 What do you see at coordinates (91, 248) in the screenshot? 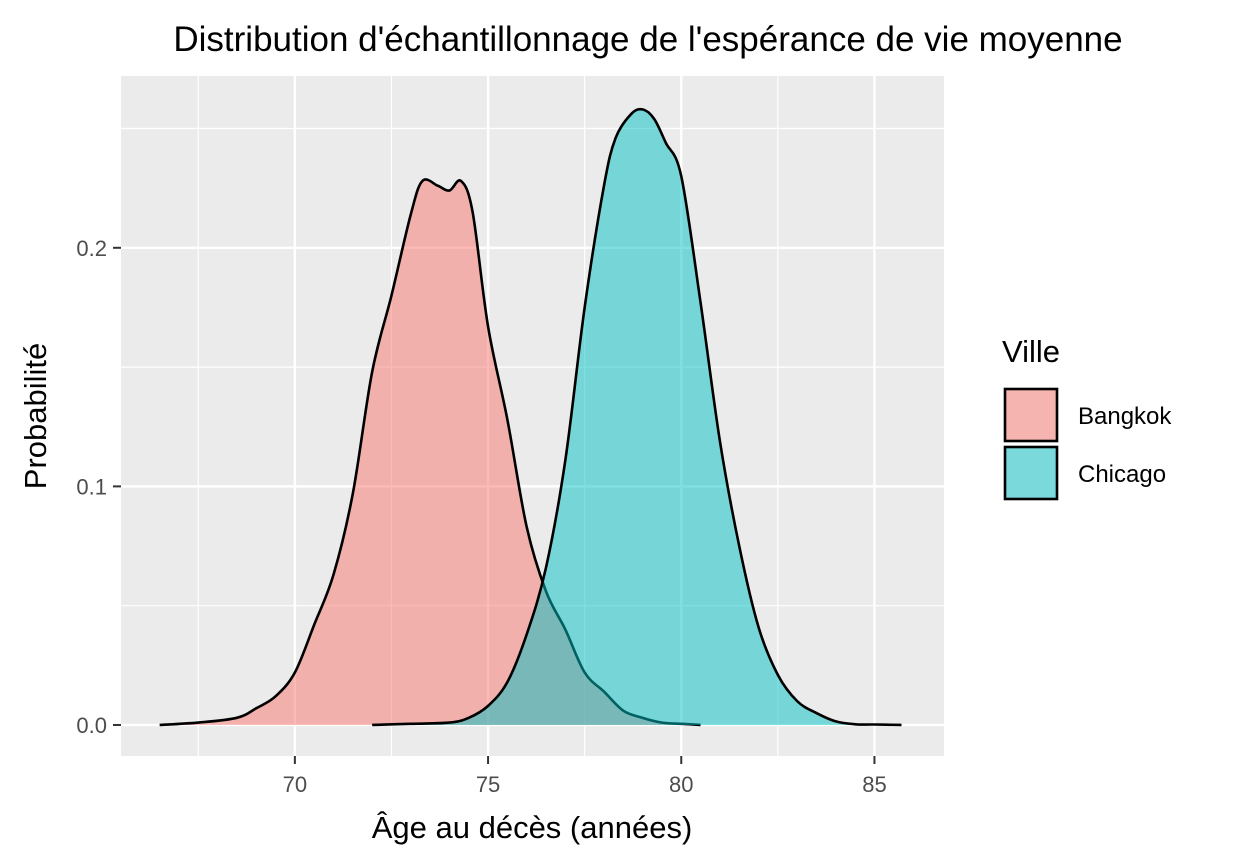
I see `y-tick-label: 0.2` at bounding box center [91, 248].